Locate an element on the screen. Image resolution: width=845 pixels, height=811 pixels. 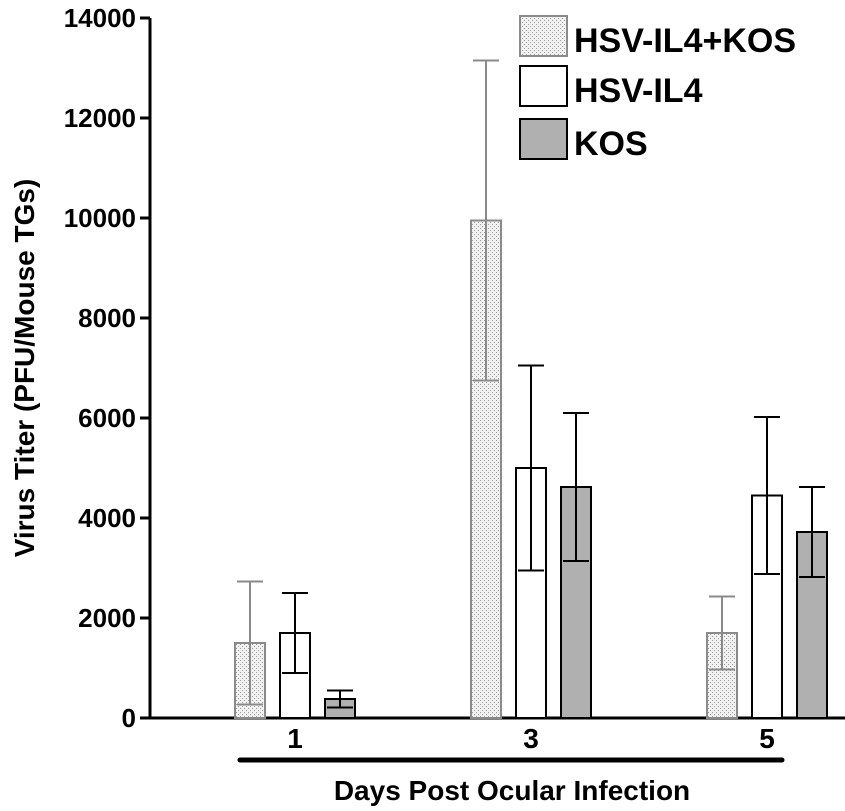
x-category-label: 3 is located at coordinates (531, 738).